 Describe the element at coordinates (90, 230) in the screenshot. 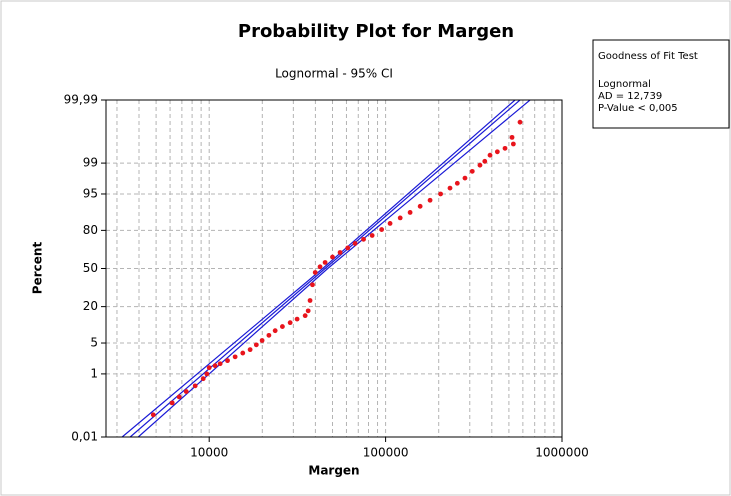

I see `y-tick-label: 80` at that location.